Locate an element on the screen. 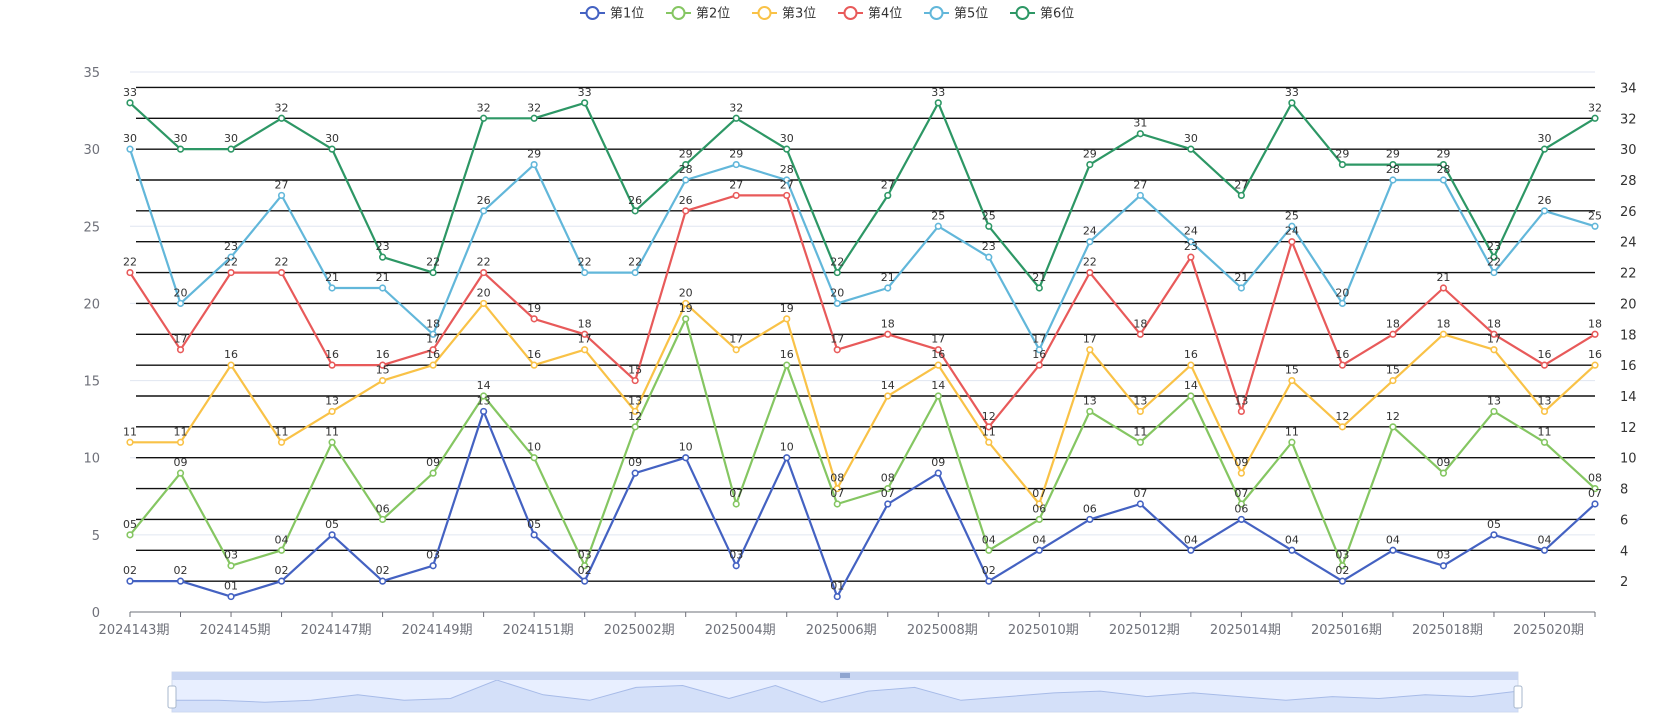 This screenshot has height=720, width=1675. legend-item: 第5位 is located at coordinates (956, 14).